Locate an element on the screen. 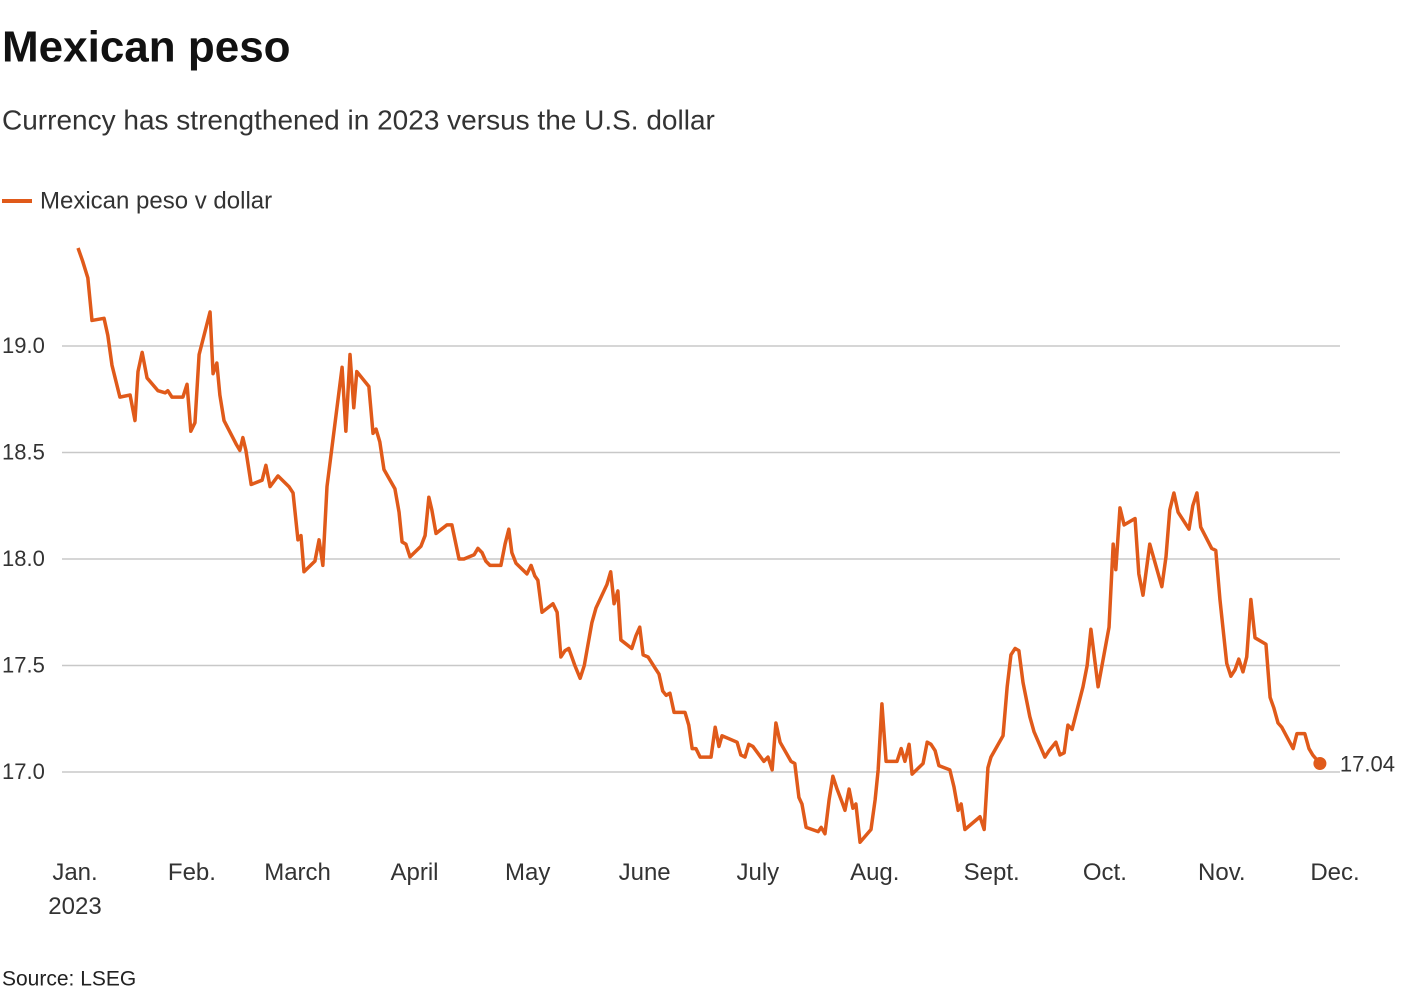 The width and height of the screenshot is (1420, 1000). x-tick-label: Jan. 2023 is located at coordinates (75, 889).